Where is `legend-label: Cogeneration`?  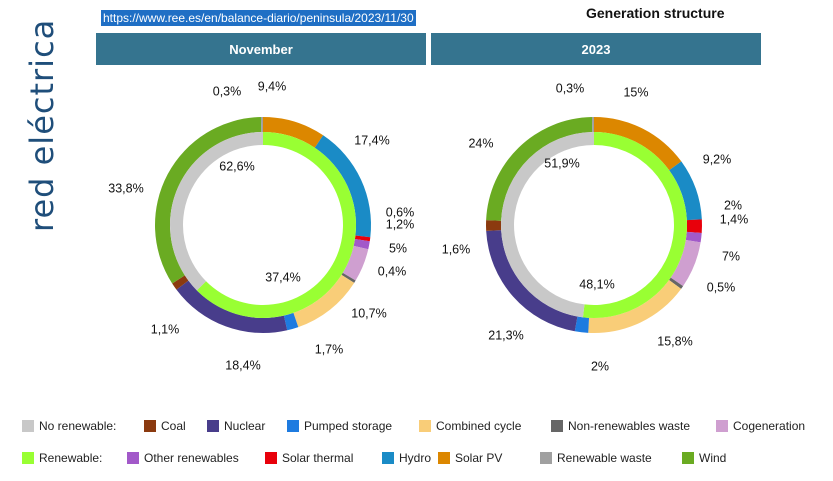
legend-label: Cogeneration is located at coordinates (769, 426).